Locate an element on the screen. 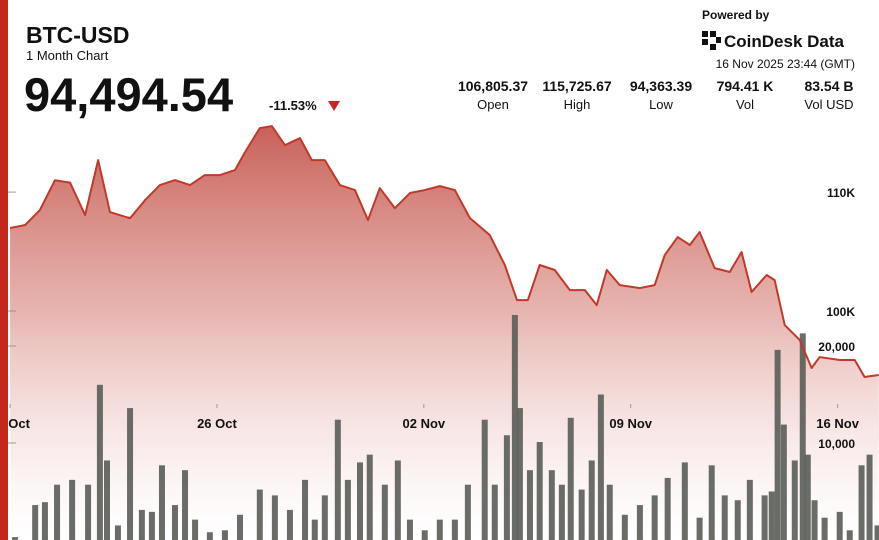 Image resolution: width=879 pixels, height=540 pixels. x-tick-label: 02 Nov is located at coordinates (424, 423).